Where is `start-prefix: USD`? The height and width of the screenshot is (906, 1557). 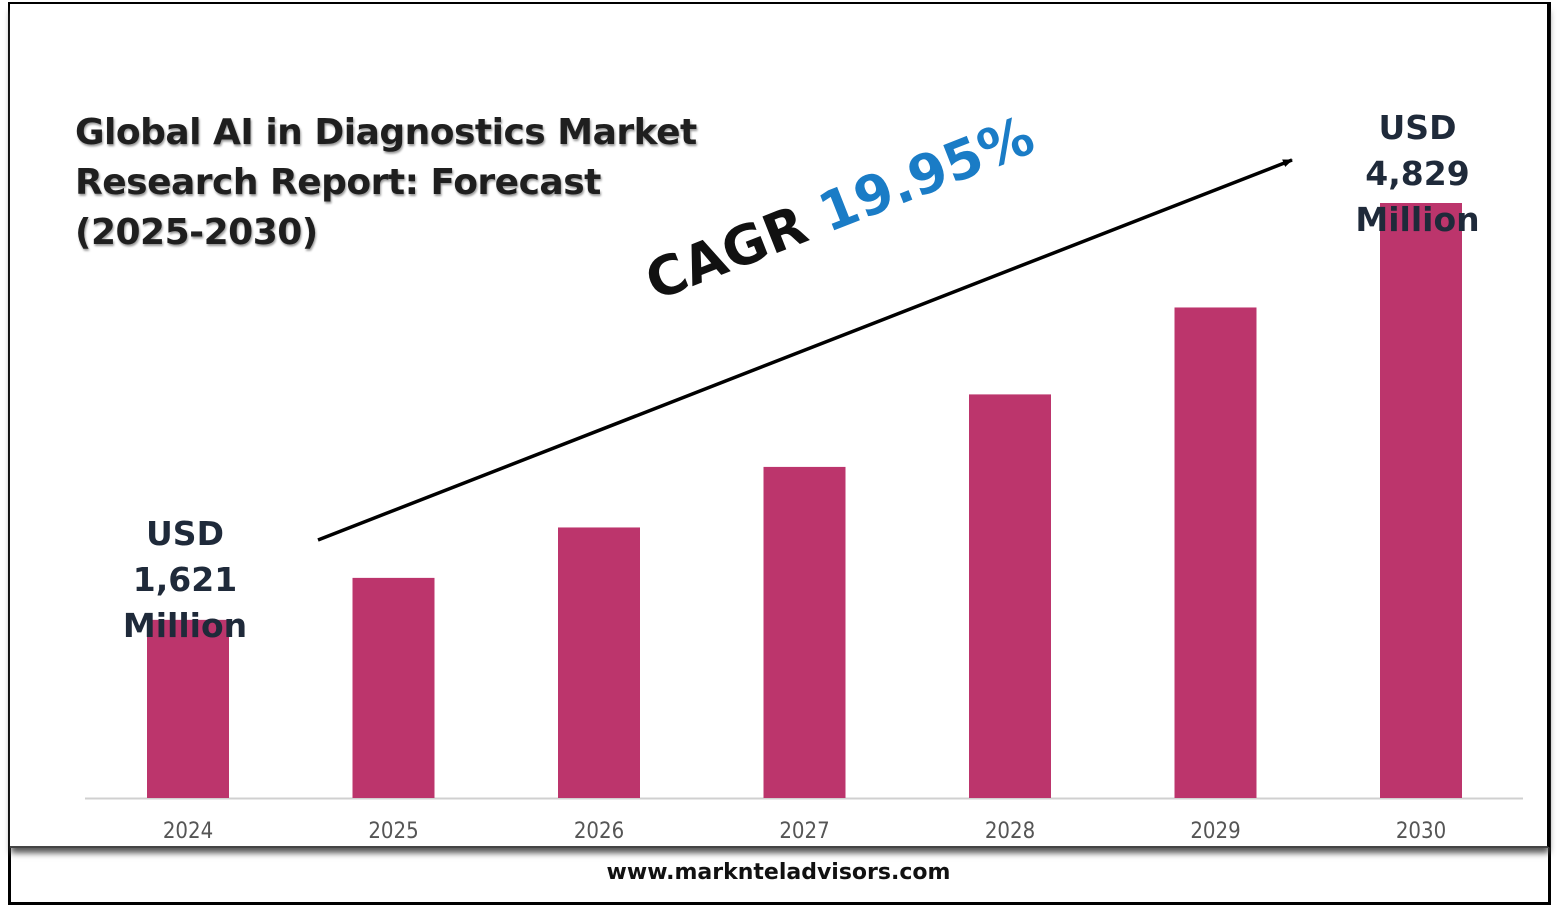 start-prefix: USD is located at coordinates (185, 533).